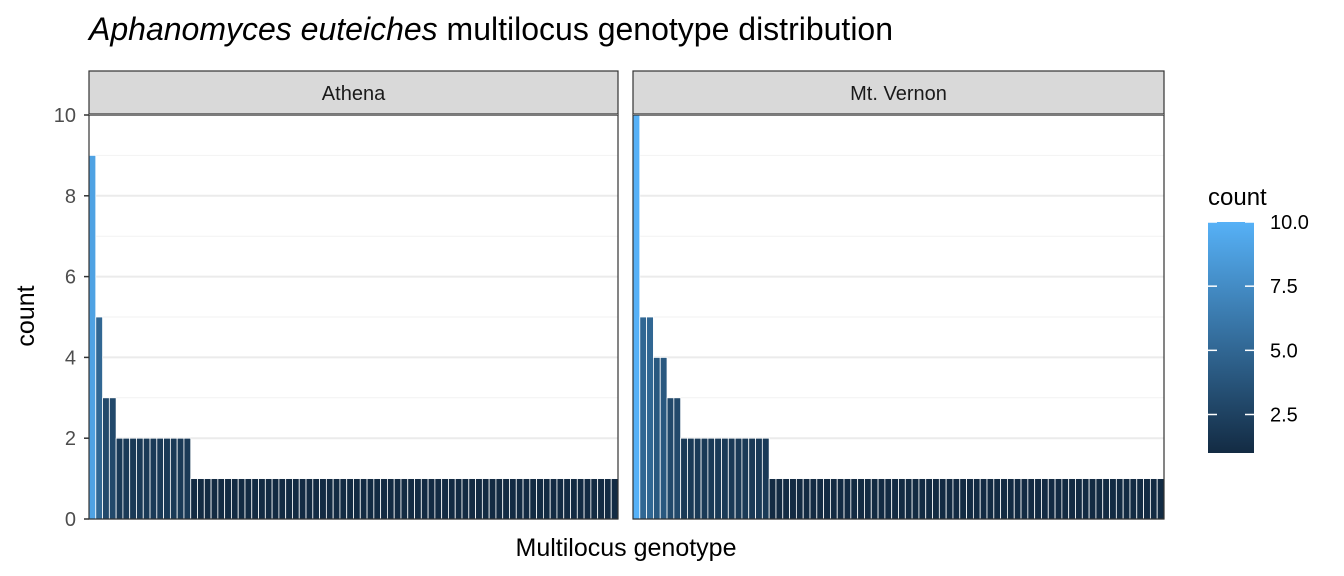  What do you see at coordinates (665, 29) in the screenshot?
I see `chart-title-rest: multilocus genotype distribution` at bounding box center [665, 29].